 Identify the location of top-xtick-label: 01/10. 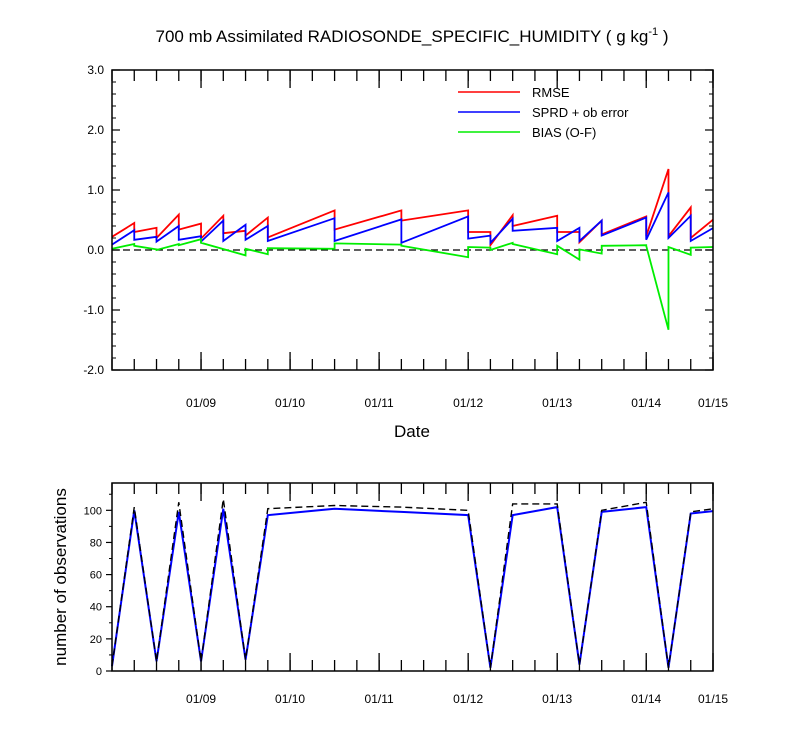
(290, 403).